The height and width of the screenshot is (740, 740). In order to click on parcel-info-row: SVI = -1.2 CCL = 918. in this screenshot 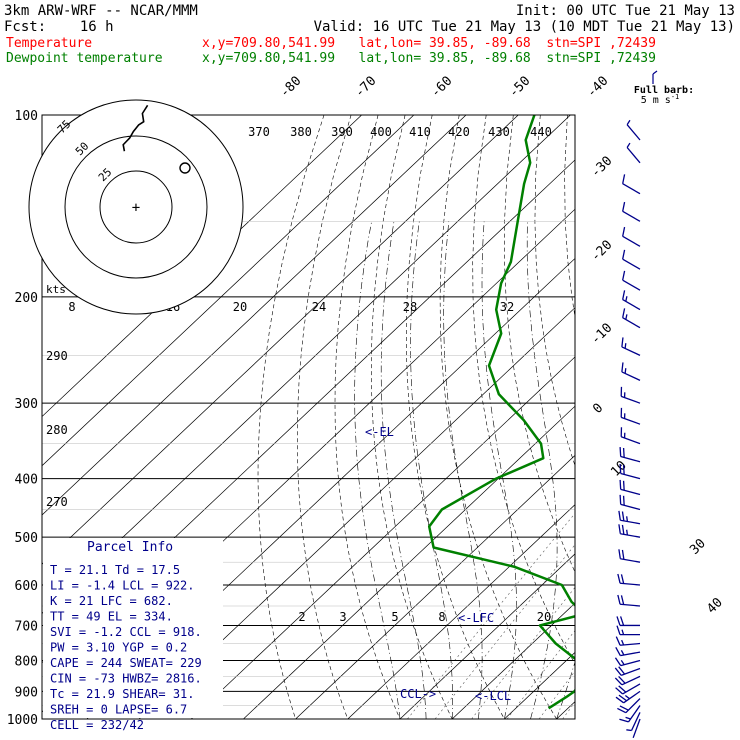, I will do `click(126, 632)`.